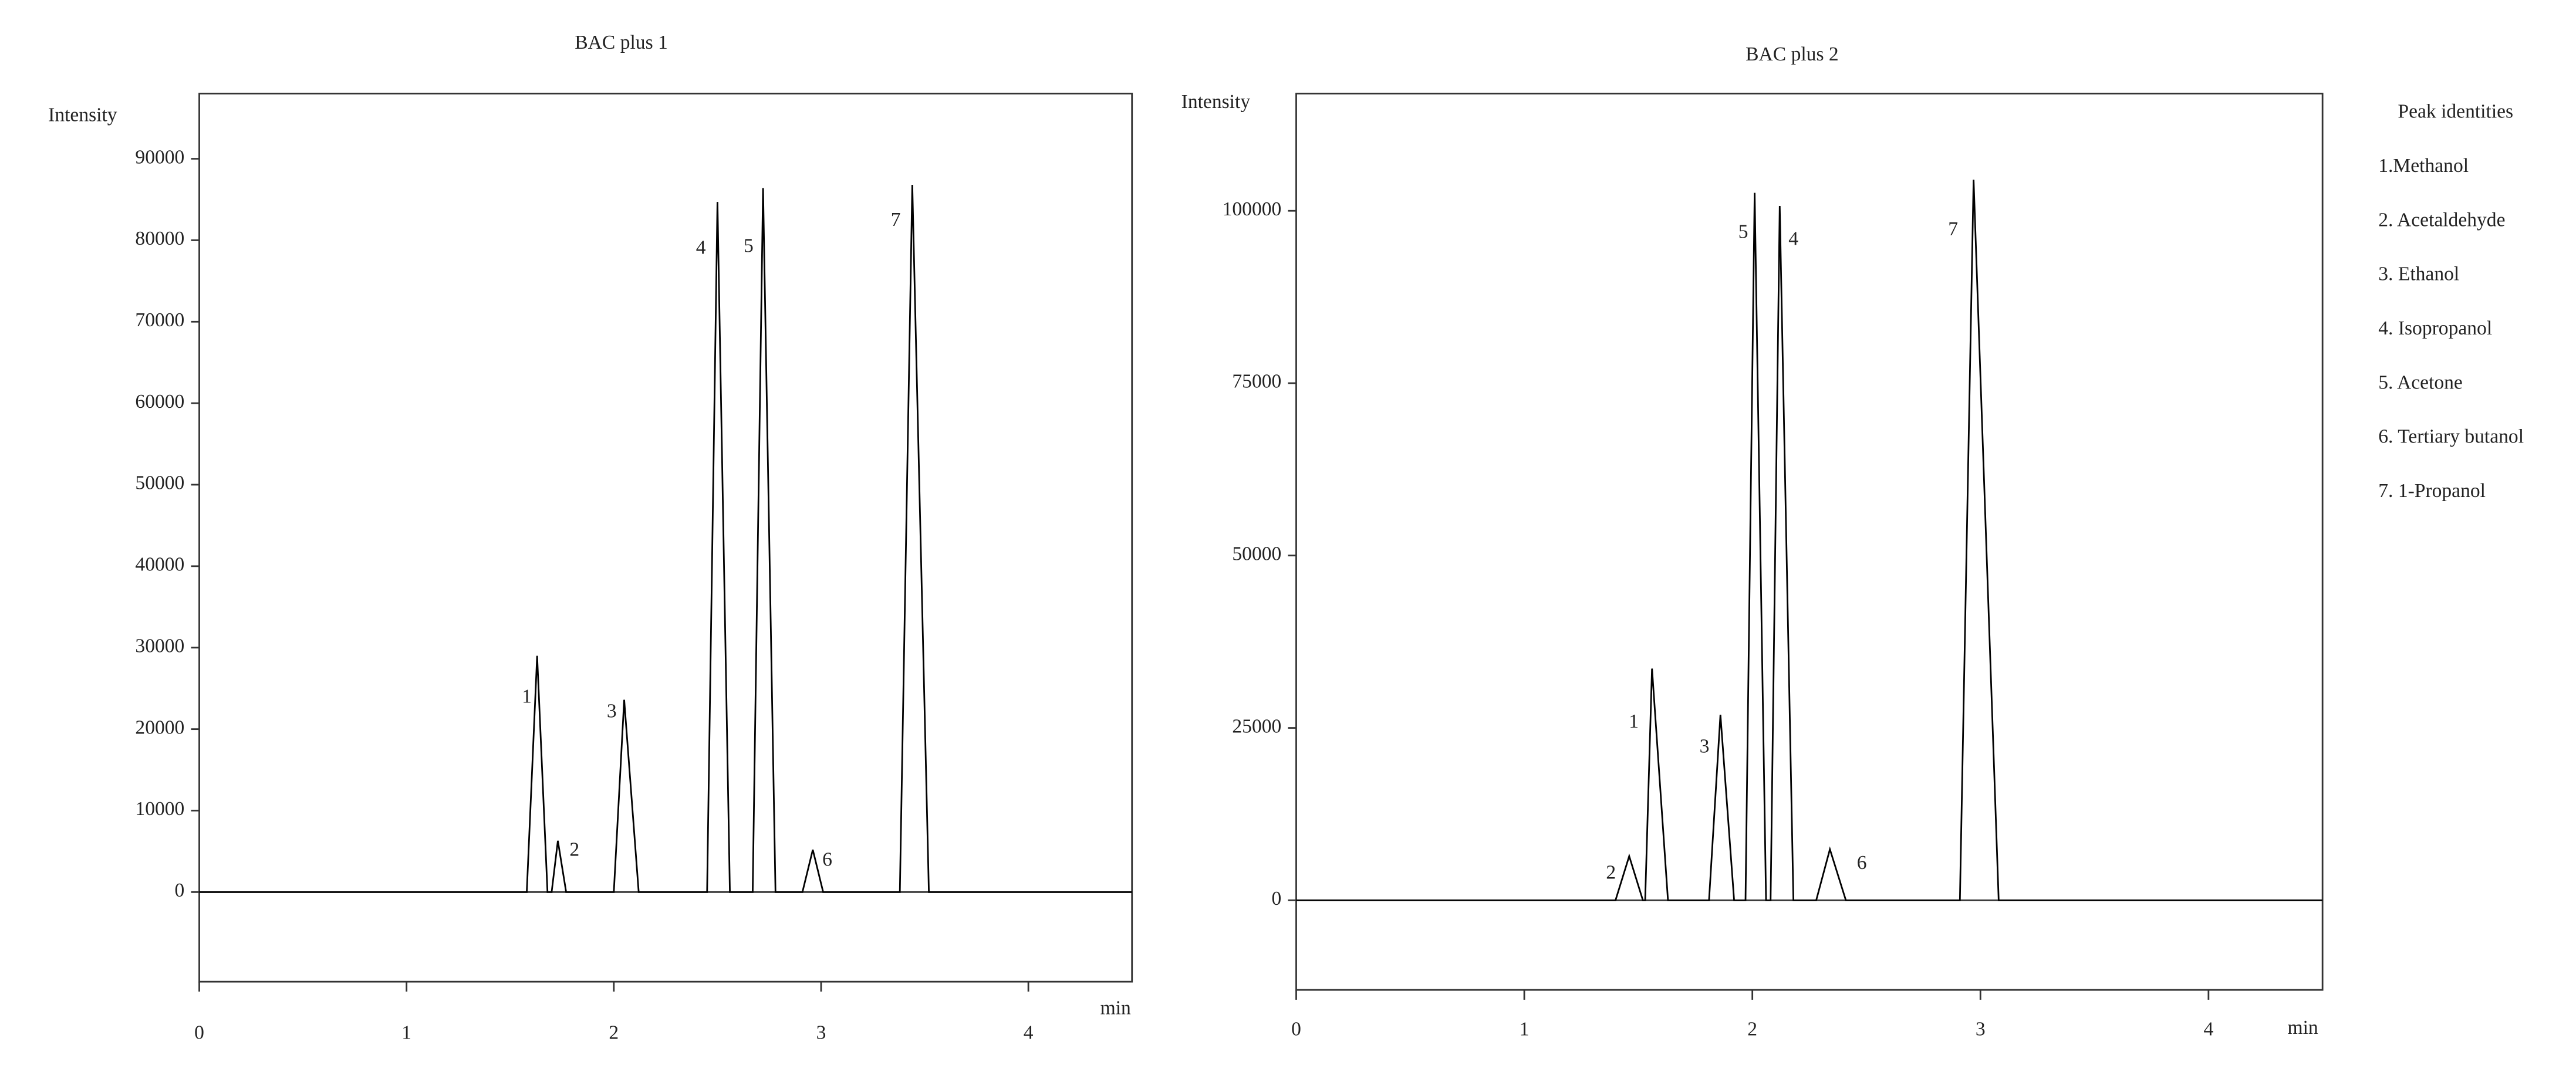 This screenshot has height=1072, width=2576. I want to click on legend-item: 3. Ethanol, so click(2418, 274).